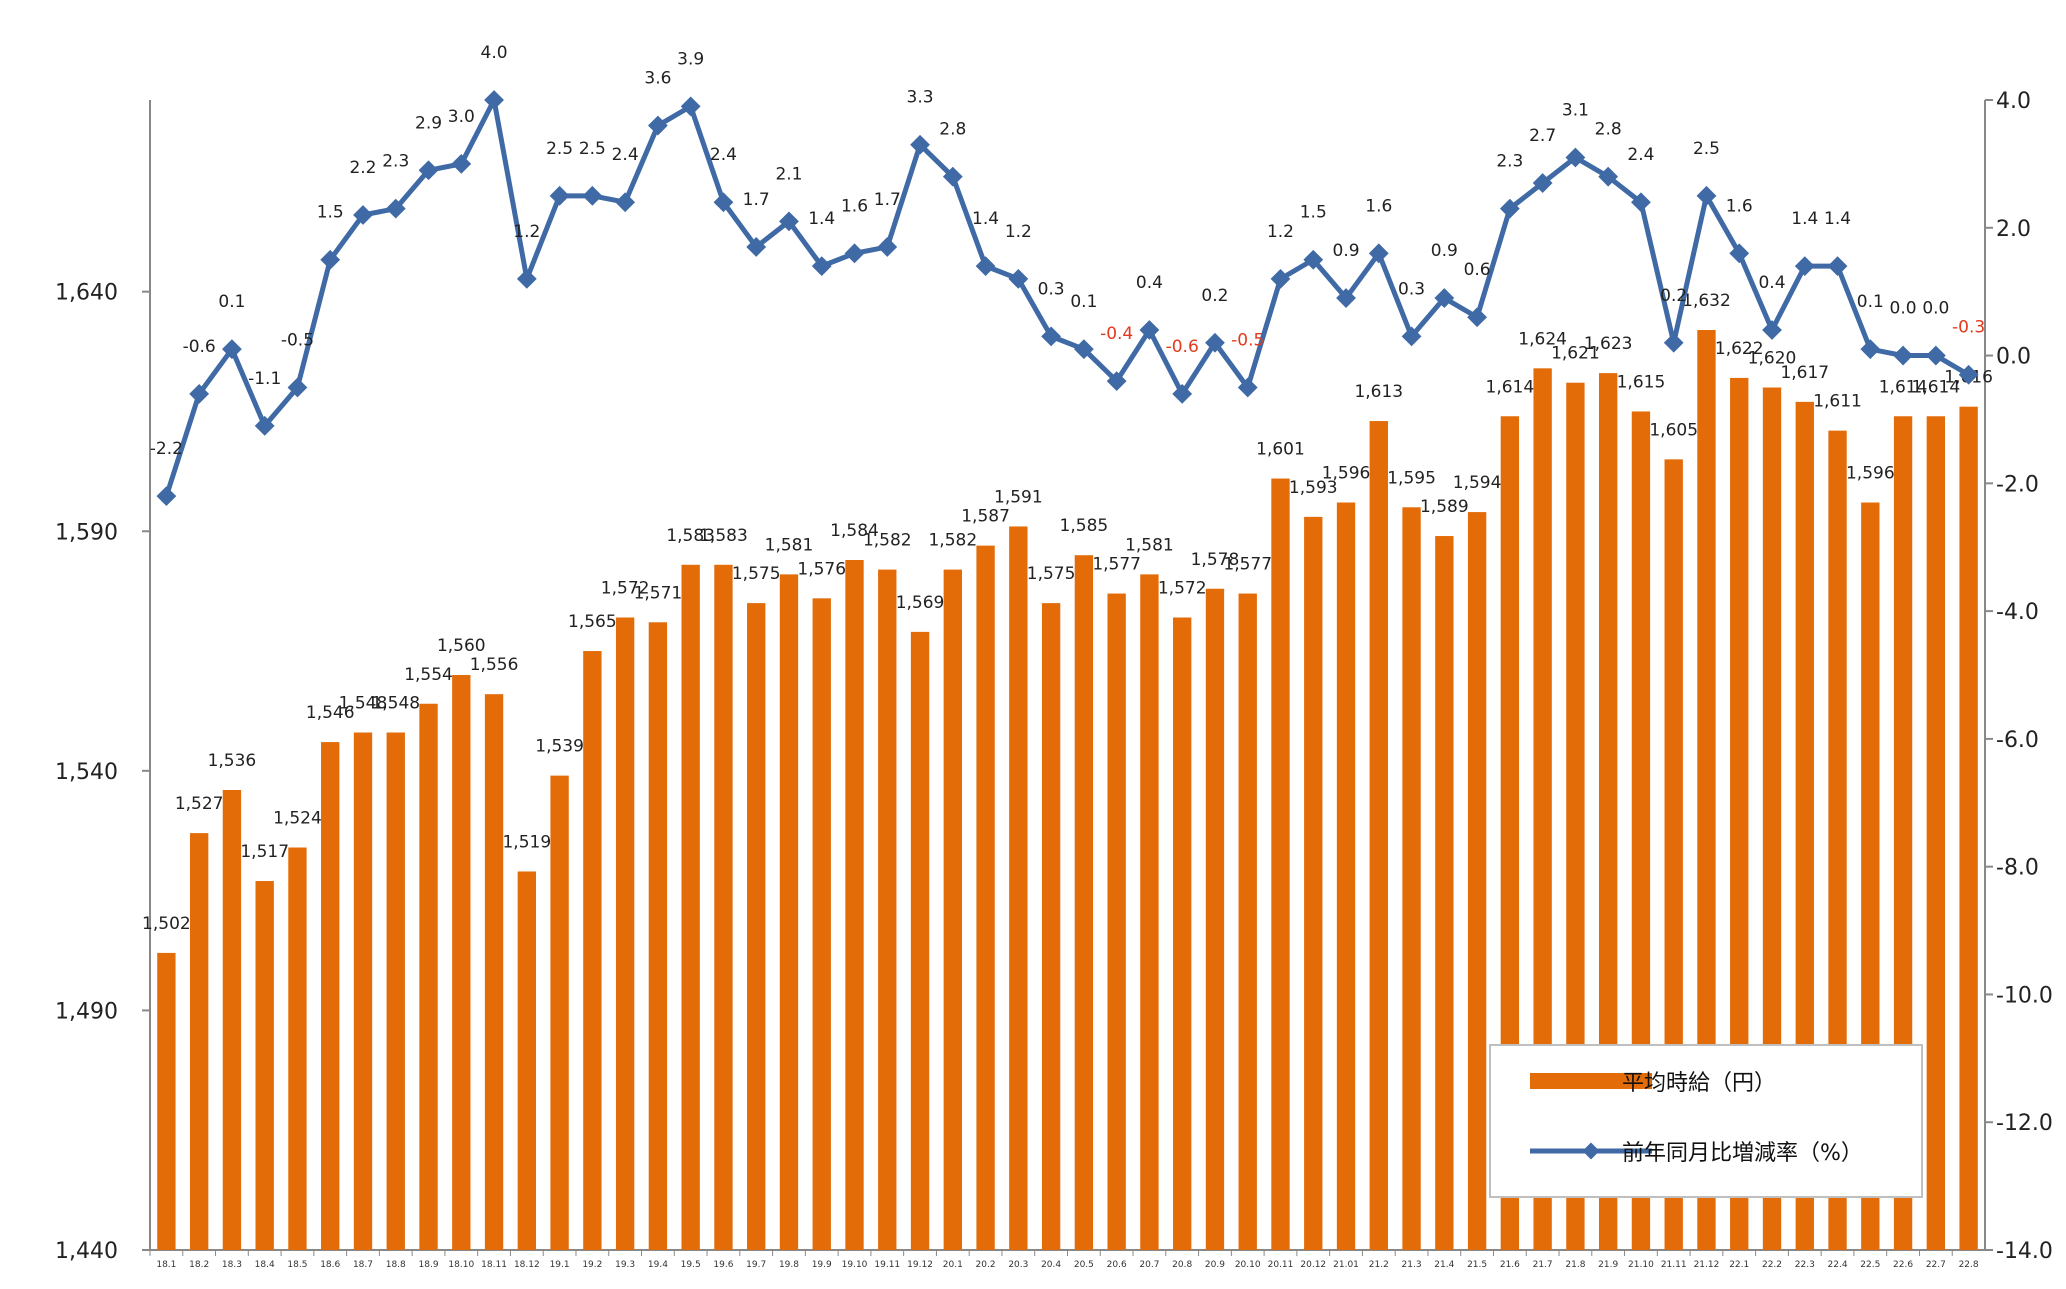  Describe the element at coordinates (264, 379) in the screenshot. I see `line-data-label: -1.1` at that location.